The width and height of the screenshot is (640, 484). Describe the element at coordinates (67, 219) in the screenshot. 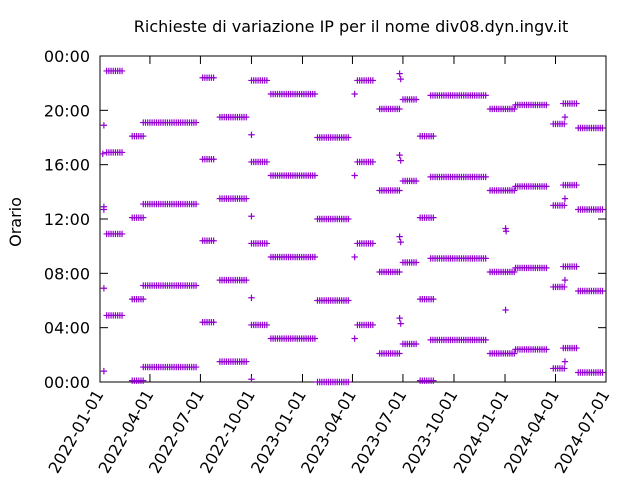

I see `y-tick-label: 12:00` at that location.